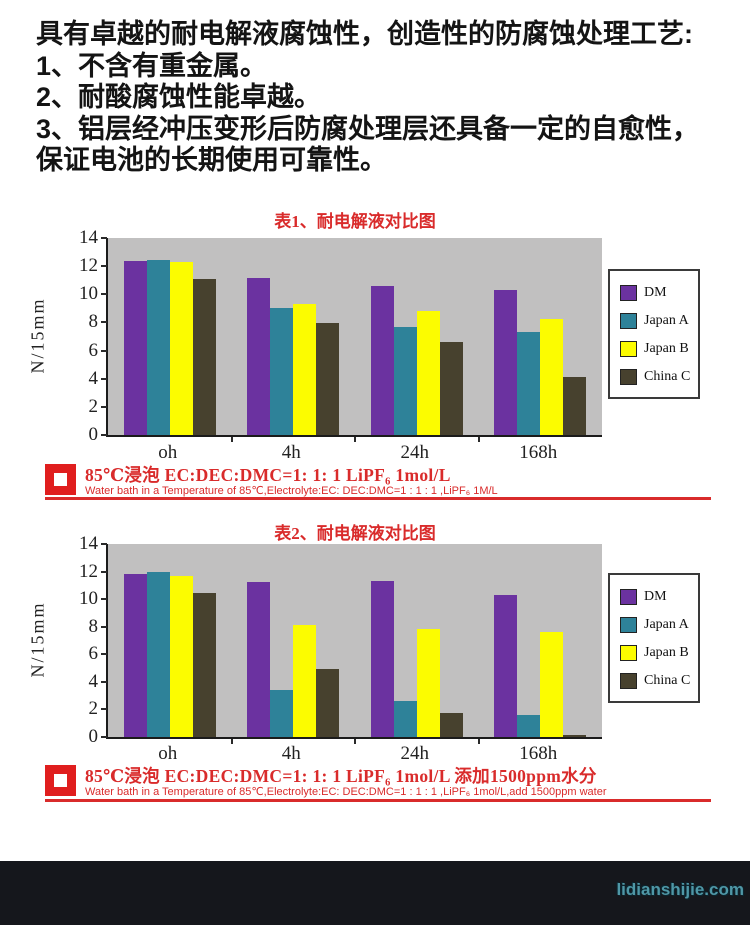  Describe the element at coordinates (88, 599) in the screenshot. I see `y-tick-label: 10` at that location.